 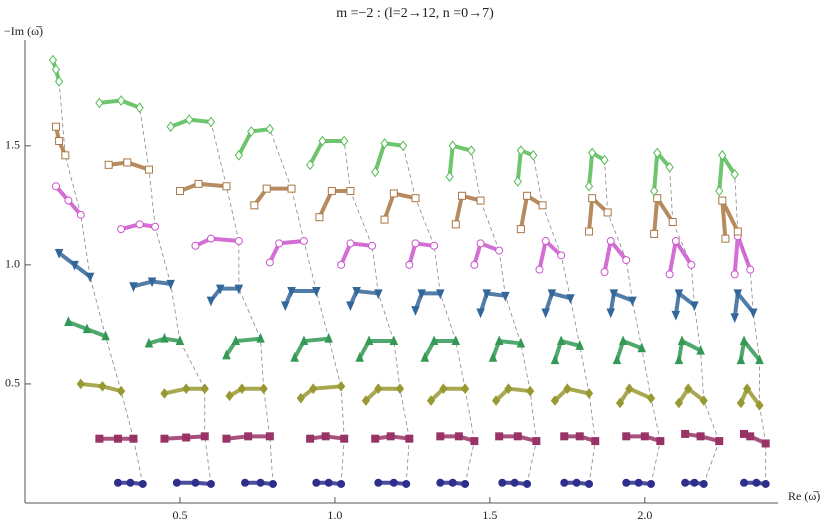 What do you see at coordinates (334, 515) in the screenshot?
I see `x-tick-label: 1.0` at bounding box center [334, 515].